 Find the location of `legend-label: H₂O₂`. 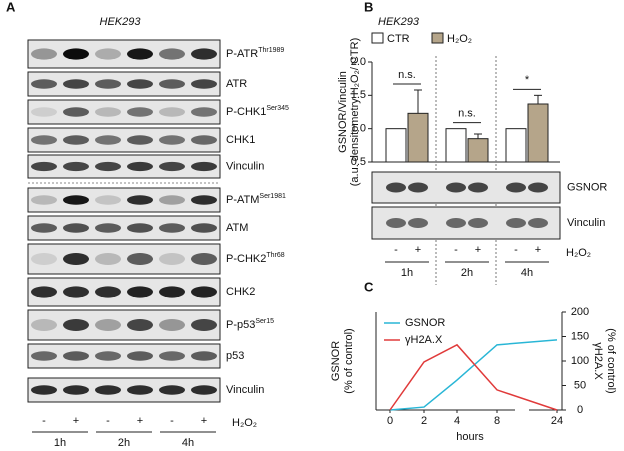

legend-label: H₂O₂ is located at coordinates (459, 39).